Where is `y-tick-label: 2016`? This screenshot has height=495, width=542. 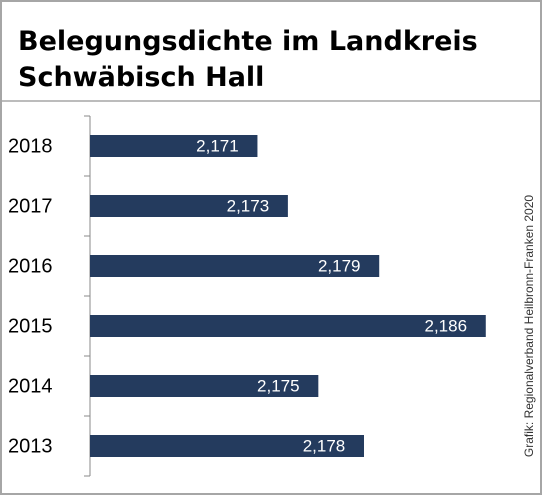 y-tick-label: 2016 is located at coordinates (30, 266).